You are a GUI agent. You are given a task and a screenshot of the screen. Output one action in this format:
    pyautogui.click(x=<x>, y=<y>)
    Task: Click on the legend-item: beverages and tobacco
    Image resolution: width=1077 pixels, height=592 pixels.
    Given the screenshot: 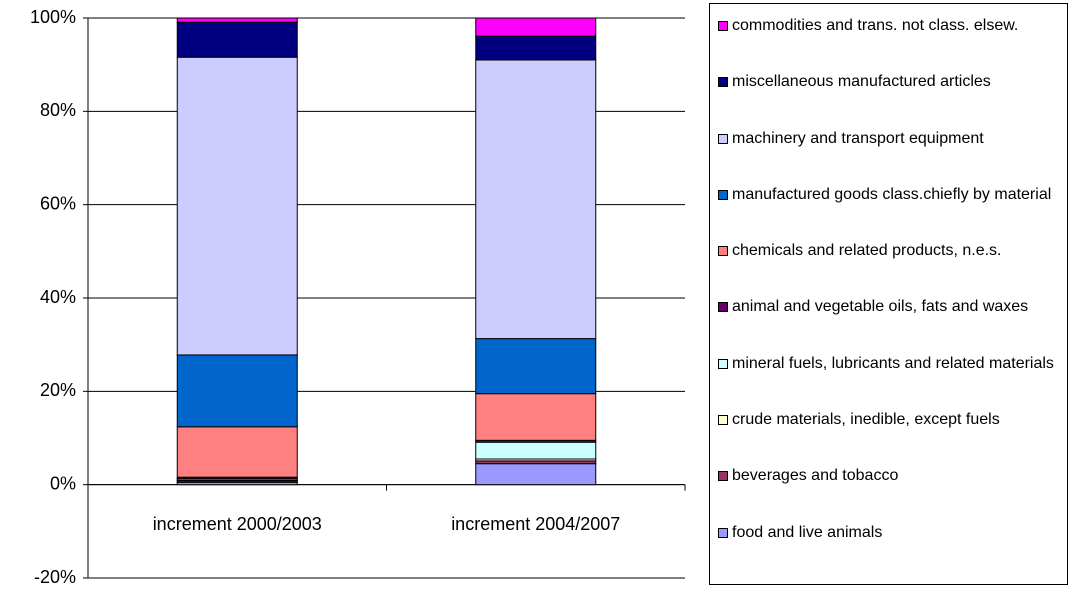 What is the action you would take?
    pyautogui.click(x=889, y=490)
    